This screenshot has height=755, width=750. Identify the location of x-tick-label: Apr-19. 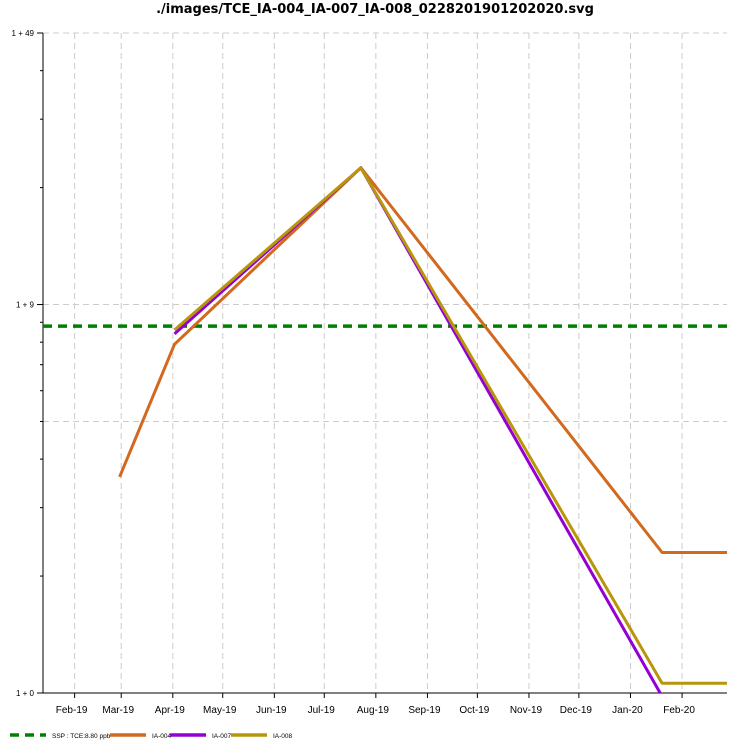
(170, 710).